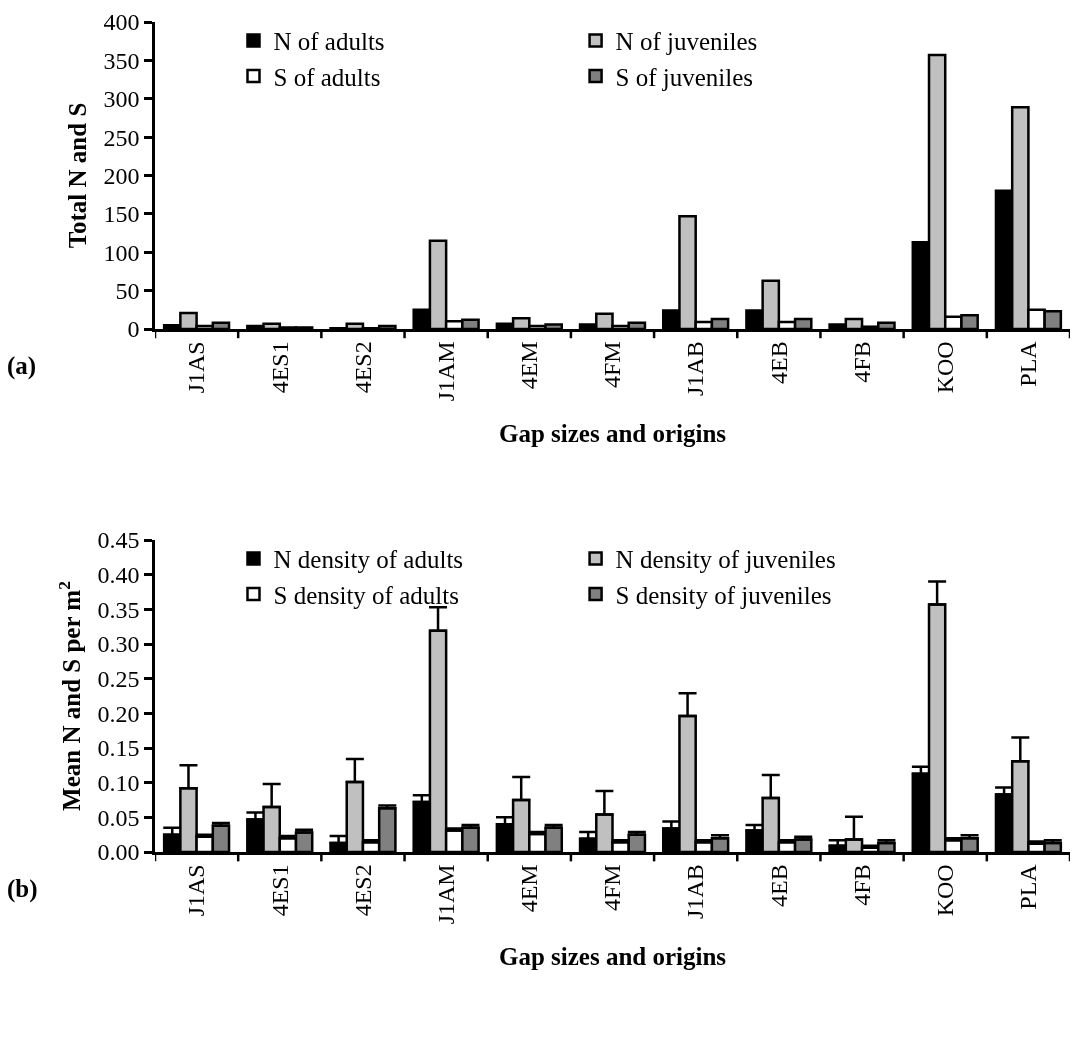 The width and height of the screenshot is (1086, 1059). Describe the element at coordinates (118, 575) in the screenshot. I see `y-tick-label: 0.40` at that location.